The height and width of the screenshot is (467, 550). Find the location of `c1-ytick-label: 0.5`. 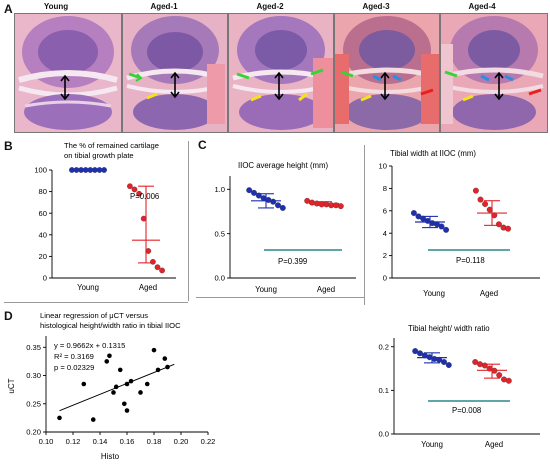

c1-ytick-label: 0.5 is located at coordinates (219, 233).